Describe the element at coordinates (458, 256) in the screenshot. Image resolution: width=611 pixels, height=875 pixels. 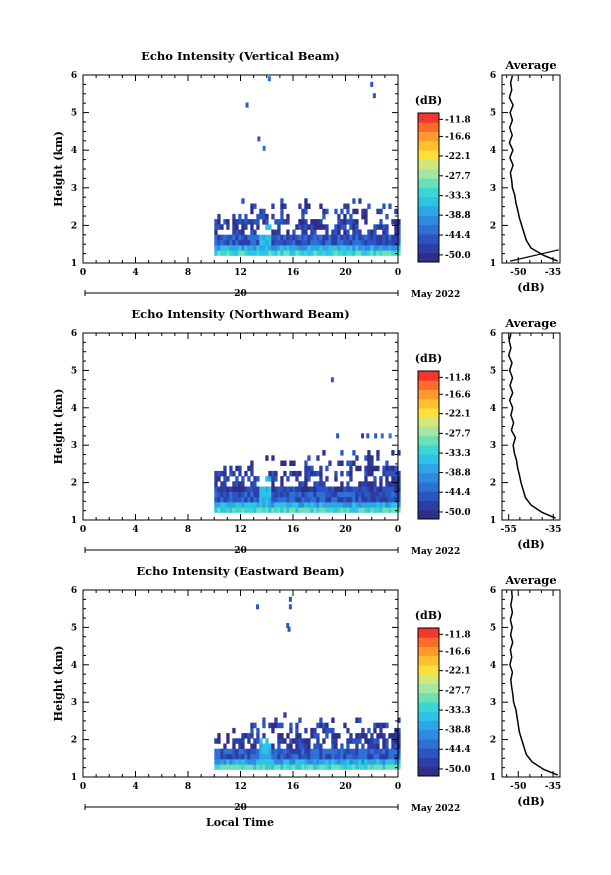
I see `colorbar-tick-label: -50.0` at that location.